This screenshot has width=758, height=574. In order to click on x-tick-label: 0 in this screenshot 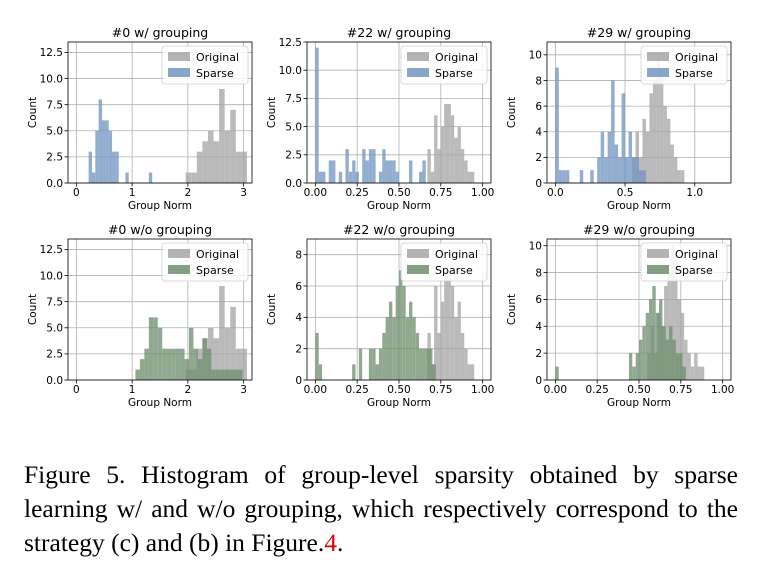, I will do `click(76, 193)`.